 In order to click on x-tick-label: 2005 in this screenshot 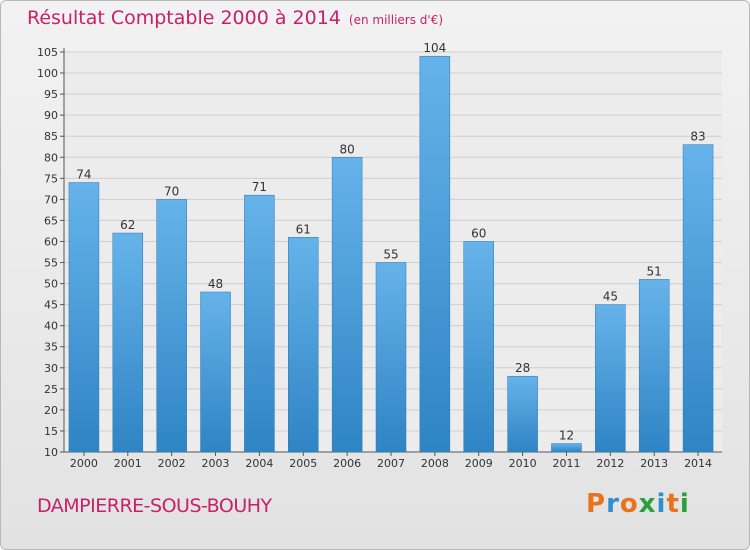, I will do `click(303, 463)`.